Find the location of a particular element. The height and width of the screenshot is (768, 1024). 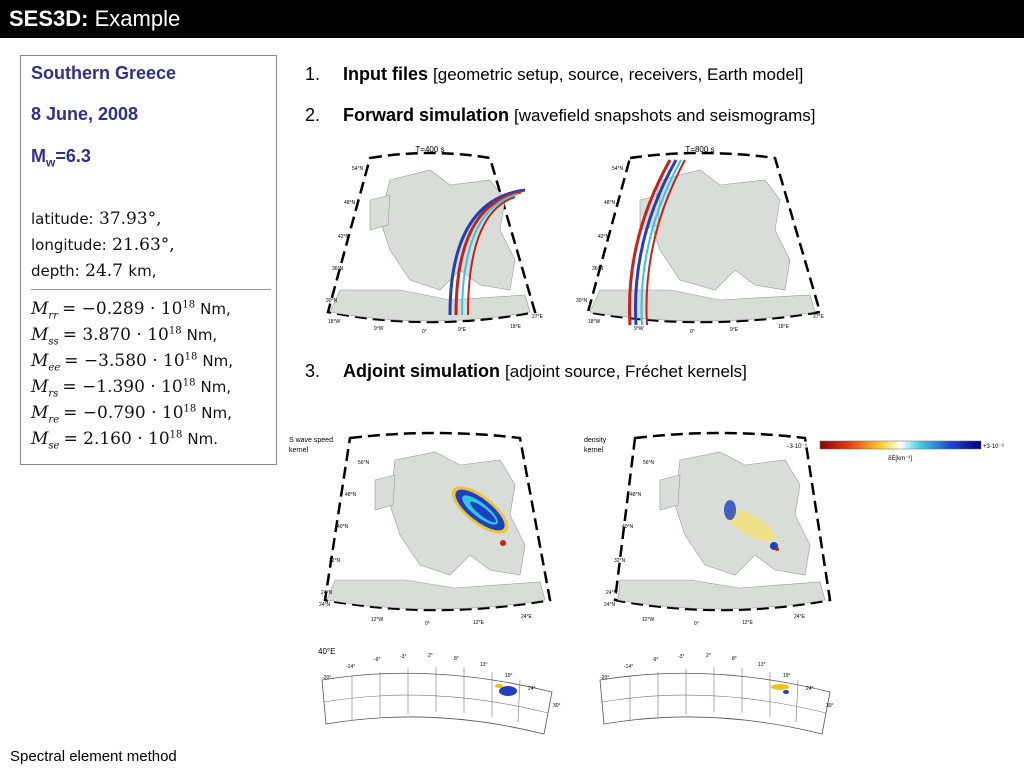

slide-title-bar: SES3D: Example is located at coordinates (512, 19).